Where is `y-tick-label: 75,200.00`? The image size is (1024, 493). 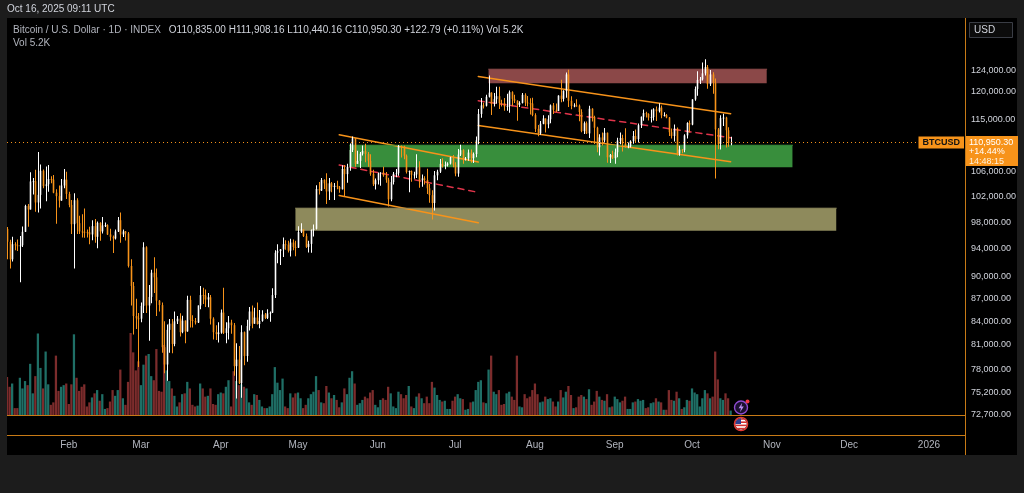
y-tick-label: 75,200.00 is located at coordinates (991, 392).